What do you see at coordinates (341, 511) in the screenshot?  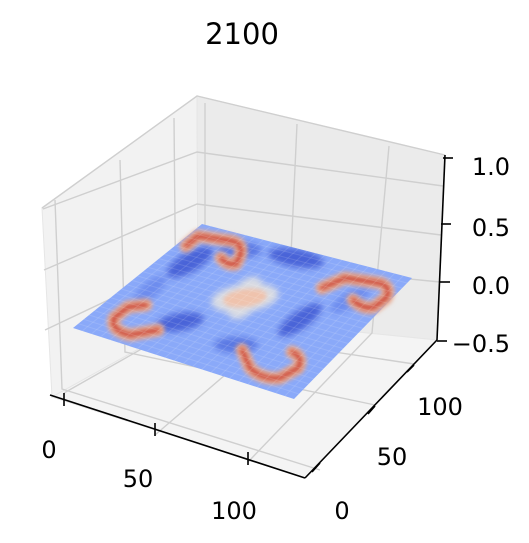 I see `y-tick-label: 0` at bounding box center [341, 511].